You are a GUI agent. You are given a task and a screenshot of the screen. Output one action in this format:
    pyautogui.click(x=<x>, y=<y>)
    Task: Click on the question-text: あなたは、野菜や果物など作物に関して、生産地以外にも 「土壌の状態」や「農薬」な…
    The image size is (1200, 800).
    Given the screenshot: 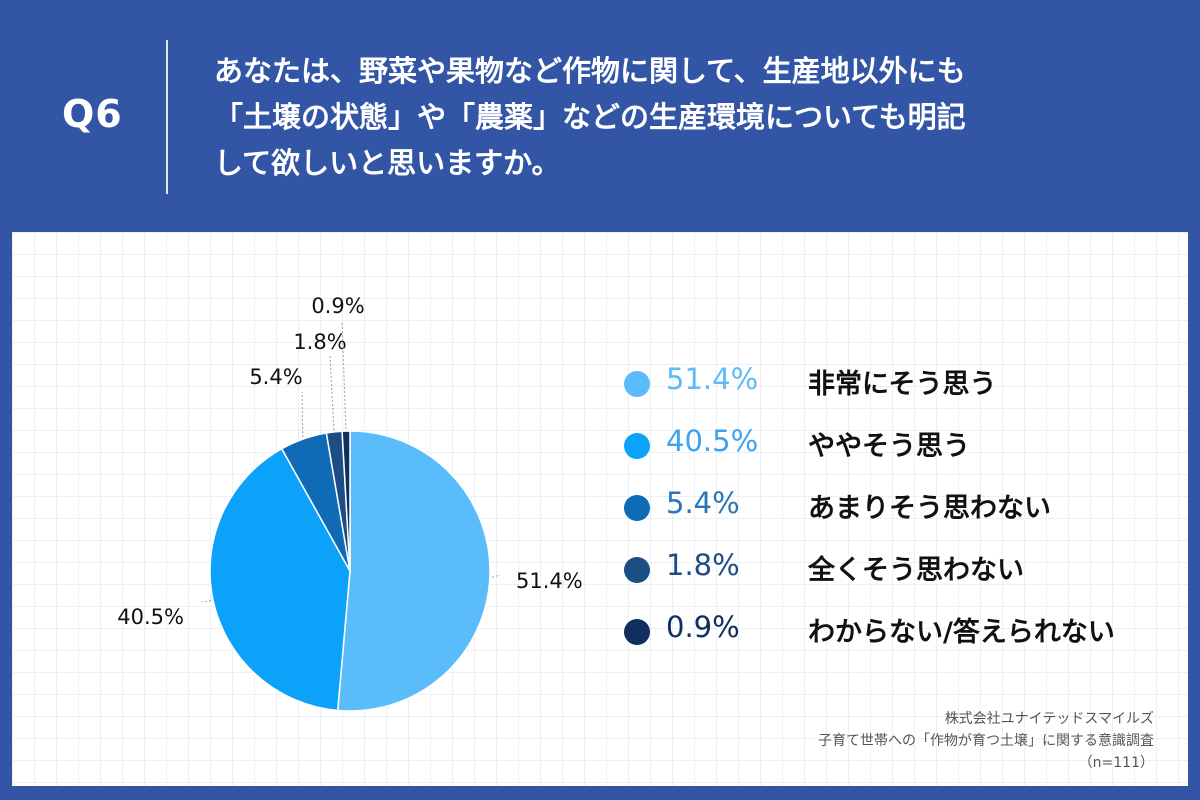 What is the action you would take?
    pyautogui.click(x=664, y=117)
    